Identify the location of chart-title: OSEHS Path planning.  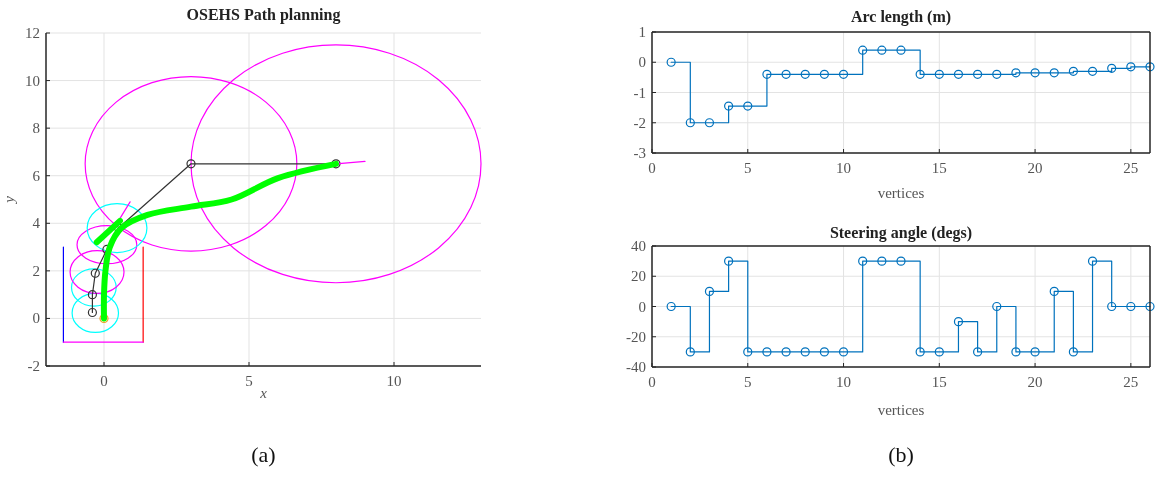
(263, 15).